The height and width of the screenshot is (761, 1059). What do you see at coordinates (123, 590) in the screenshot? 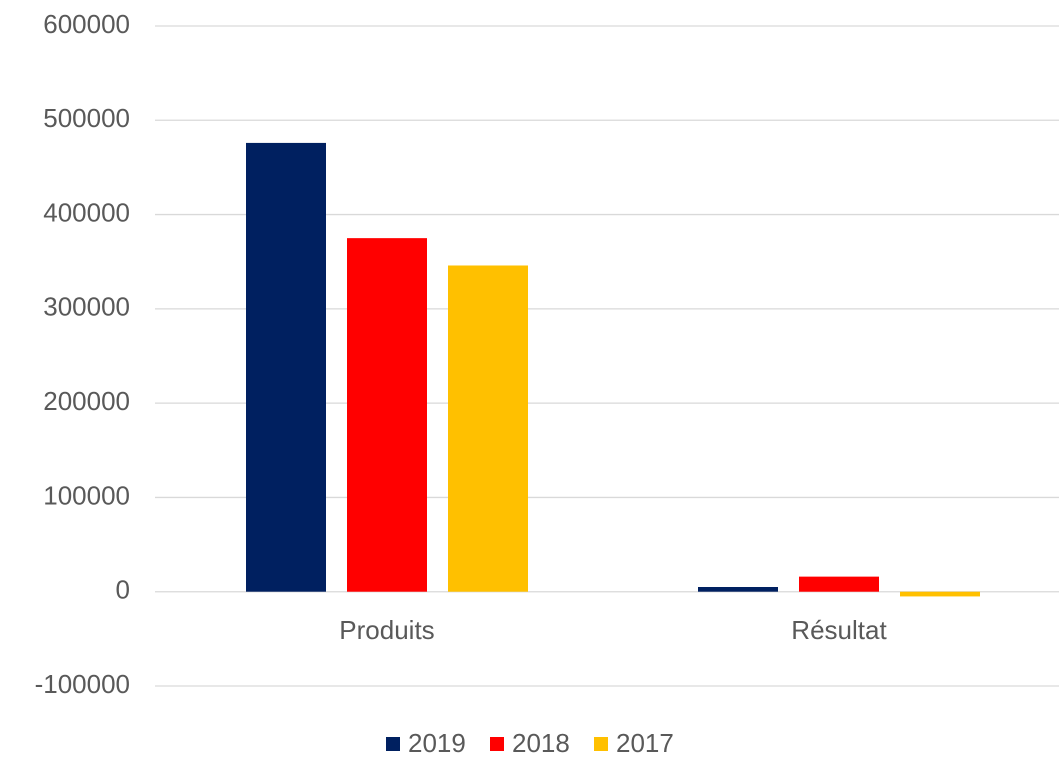
I see `y-tick-label: 0` at bounding box center [123, 590].